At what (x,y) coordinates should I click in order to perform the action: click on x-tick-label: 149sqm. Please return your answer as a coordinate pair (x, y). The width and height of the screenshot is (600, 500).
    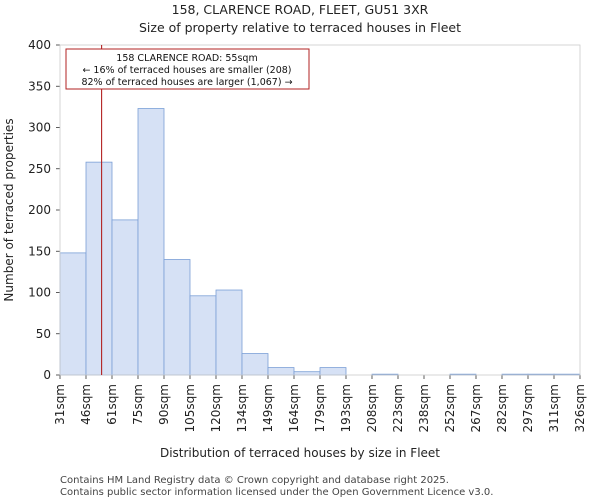
    Looking at the image, I should click on (268, 408).